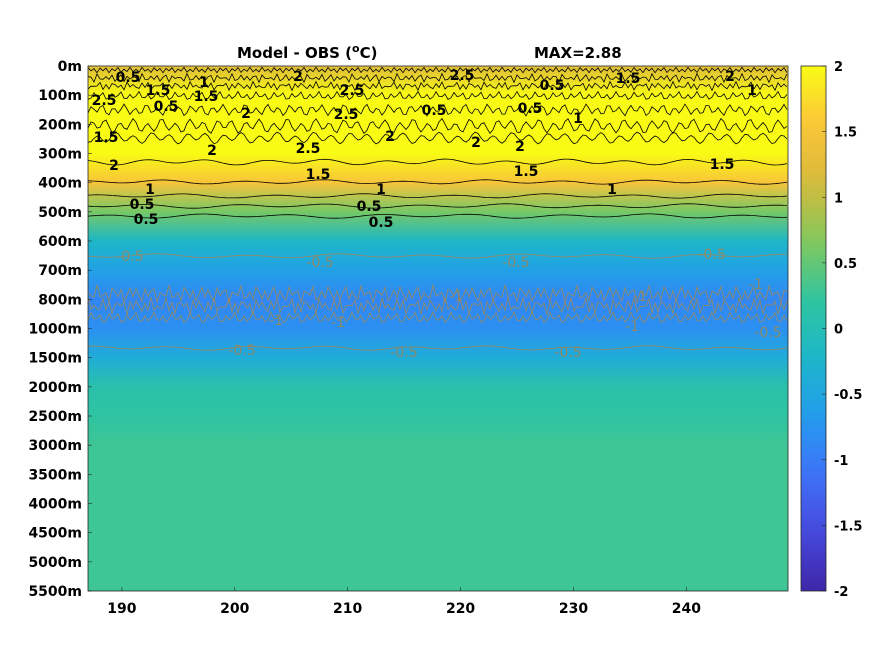 This screenshot has height=656, width=875. Describe the element at coordinates (848, 526) in the screenshot. I see `colorbar-tick-label: -1.5` at that location.